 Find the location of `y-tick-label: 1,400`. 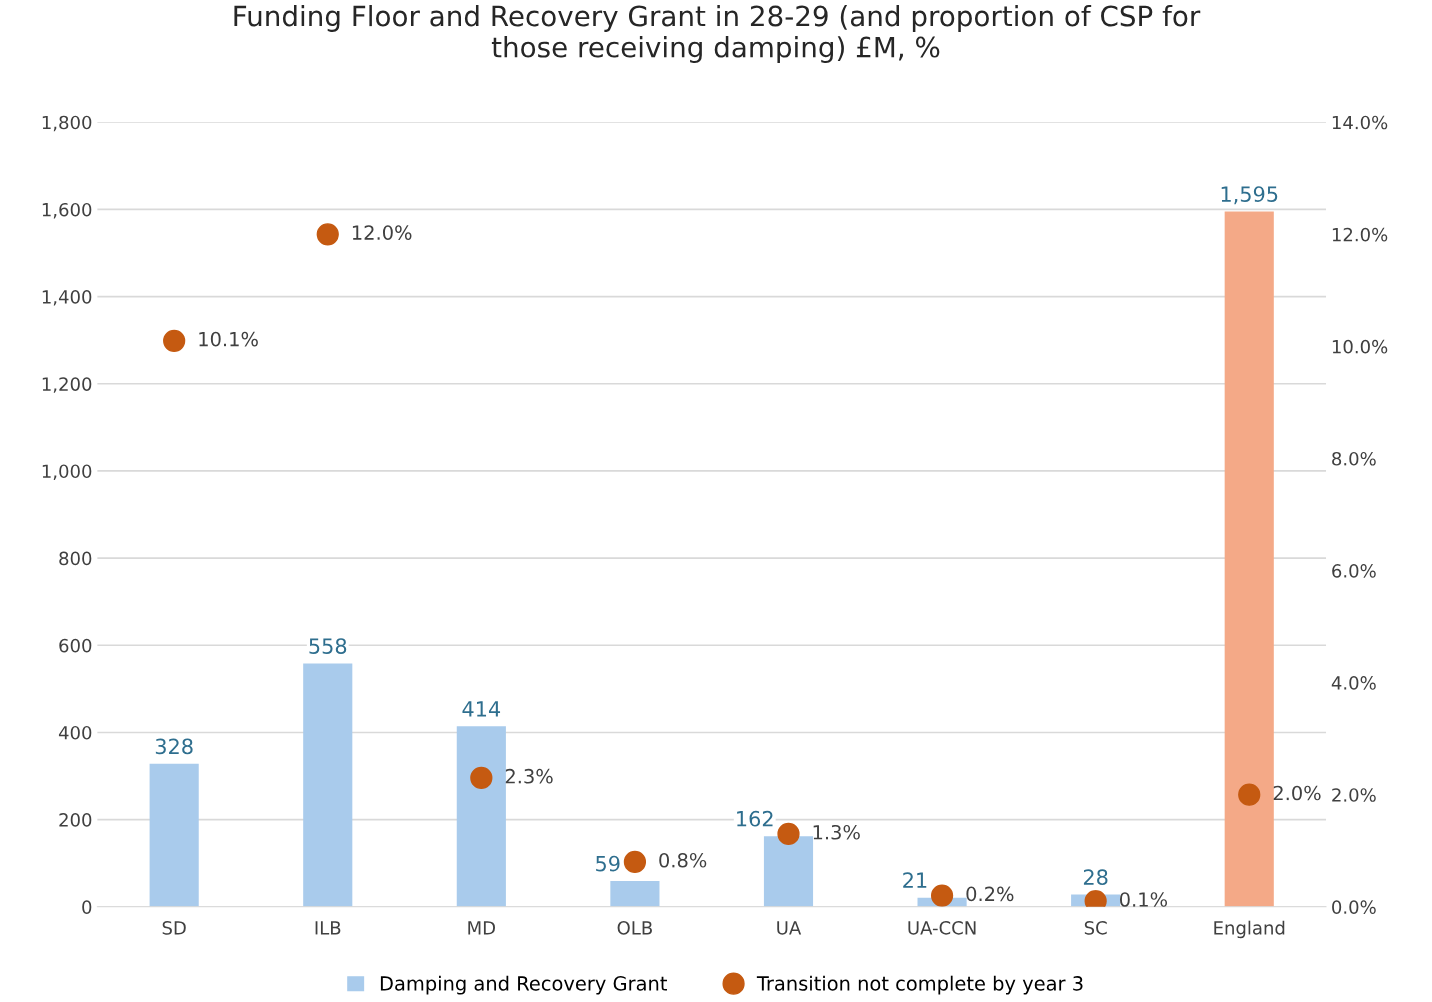

y-tick-label: 1,400 is located at coordinates (67, 298).